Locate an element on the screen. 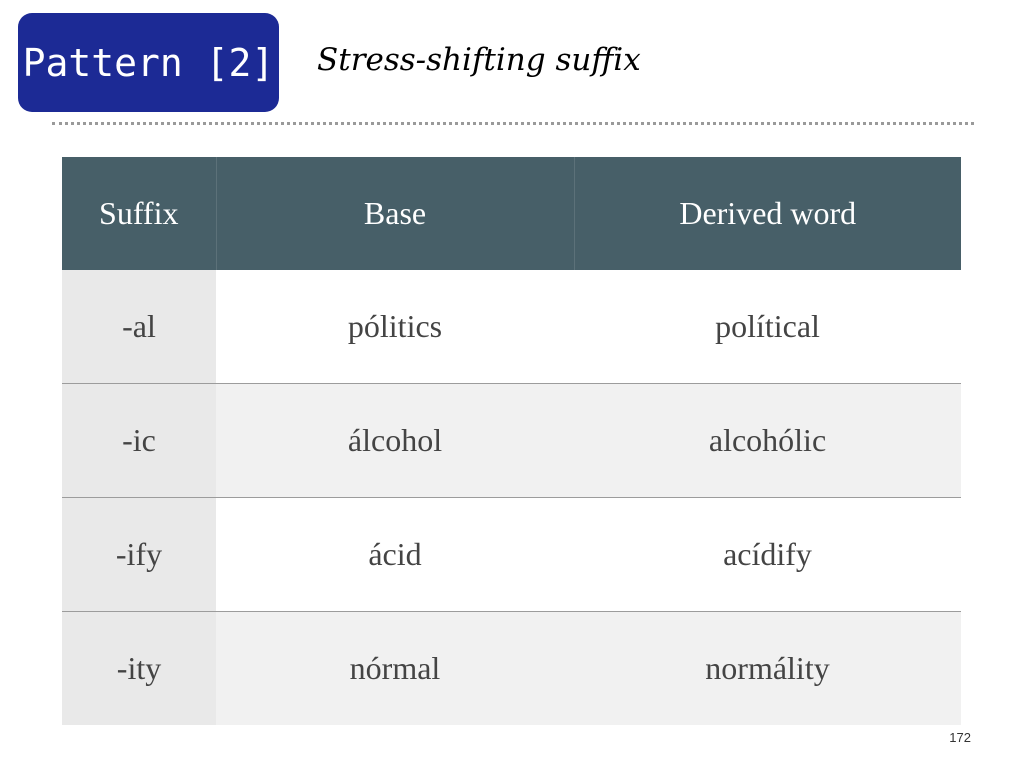 The width and height of the screenshot is (1024, 768). table-header-row: Suffix Base Derived word is located at coordinates (511, 213).